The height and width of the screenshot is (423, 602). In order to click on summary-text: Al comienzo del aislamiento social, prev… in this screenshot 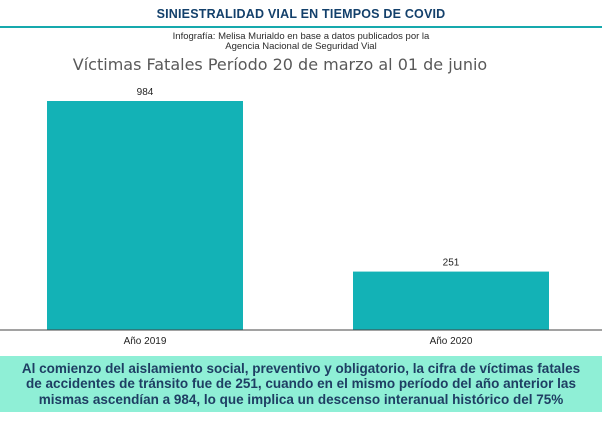, I will do `click(301, 383)`.